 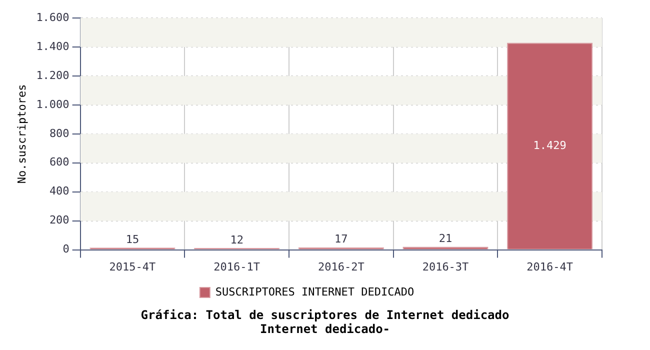 What do you see at coordinates (59, 133) in the screenshot?
I see `y-tick-label: 800` at bounding box center [59, 133].